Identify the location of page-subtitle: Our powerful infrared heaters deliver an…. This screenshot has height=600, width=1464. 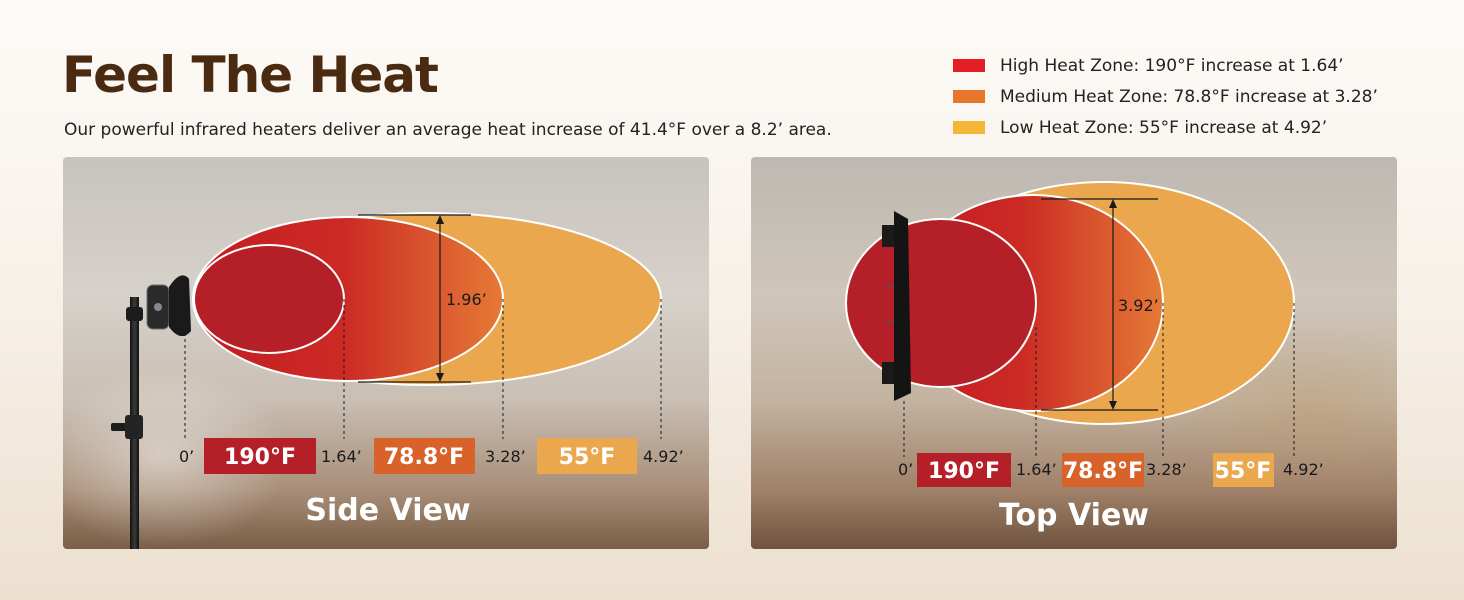
(448, 130).